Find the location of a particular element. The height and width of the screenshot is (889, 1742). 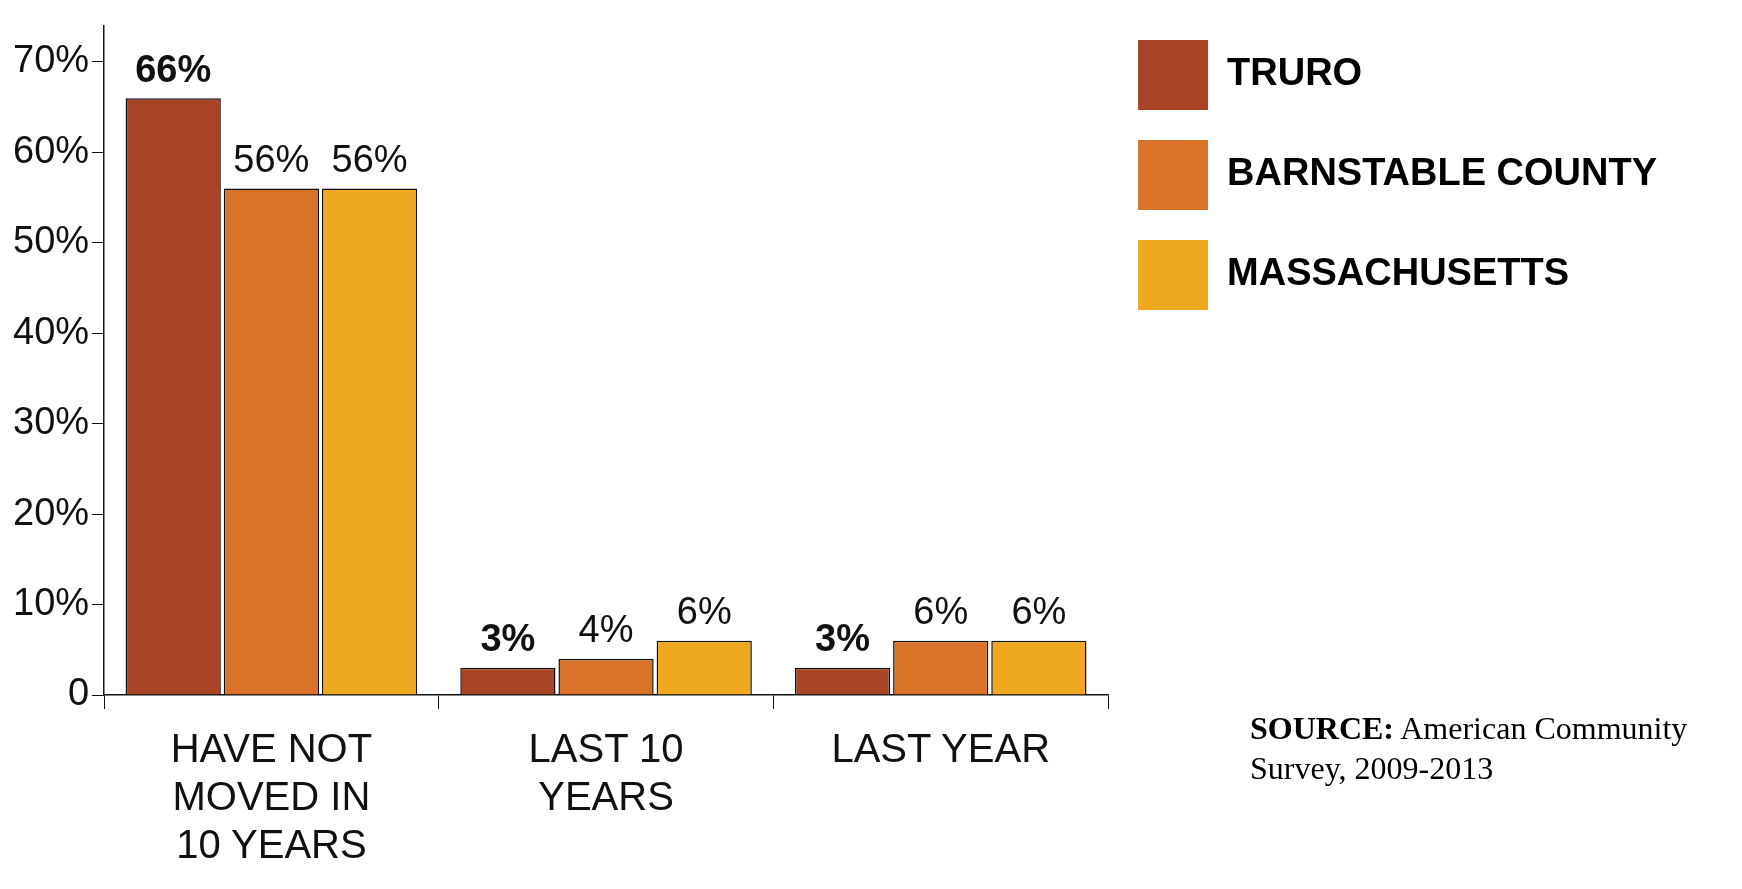

x-tick-label: LAST 10 YEARS is located at coordinates (606, 772).